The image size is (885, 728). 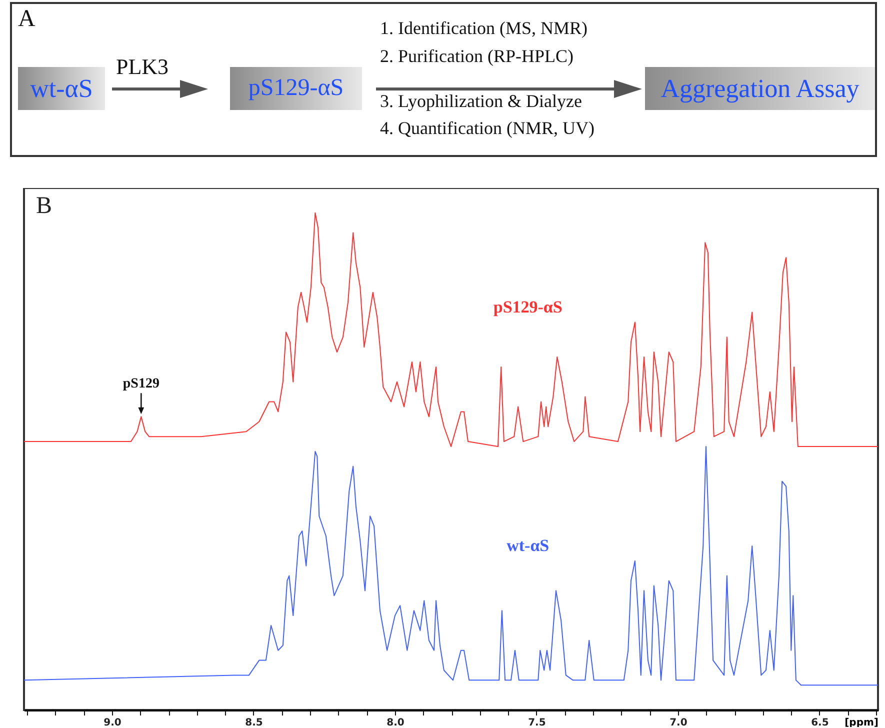 I want to click on annotation: B, so click(x=44, y=206).